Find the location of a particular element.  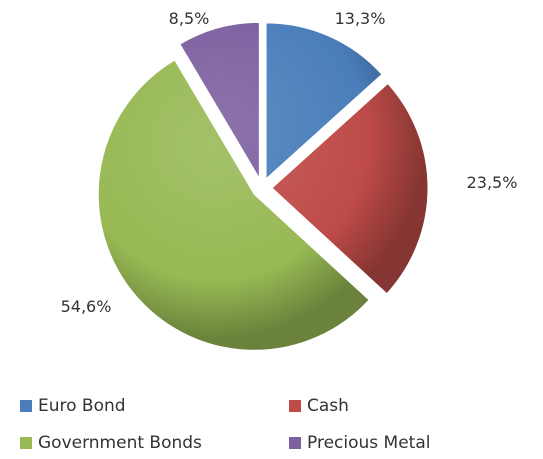

pie-slice-precious-metal is located at coordinates (219, 101).